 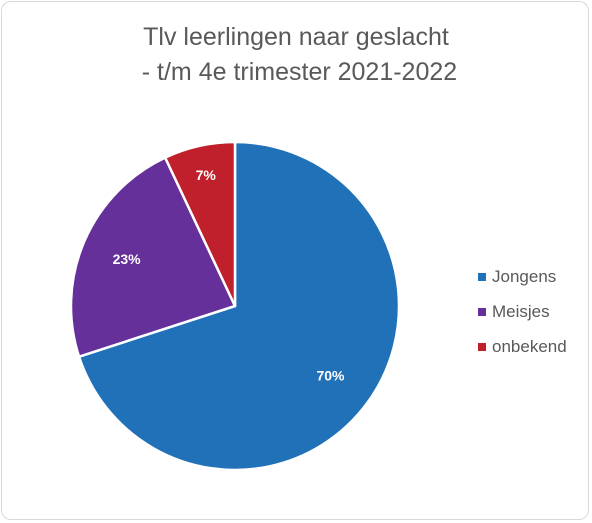 I want to click on legend: Jongens Meisjes onbekend, so click(x=522, y=311).